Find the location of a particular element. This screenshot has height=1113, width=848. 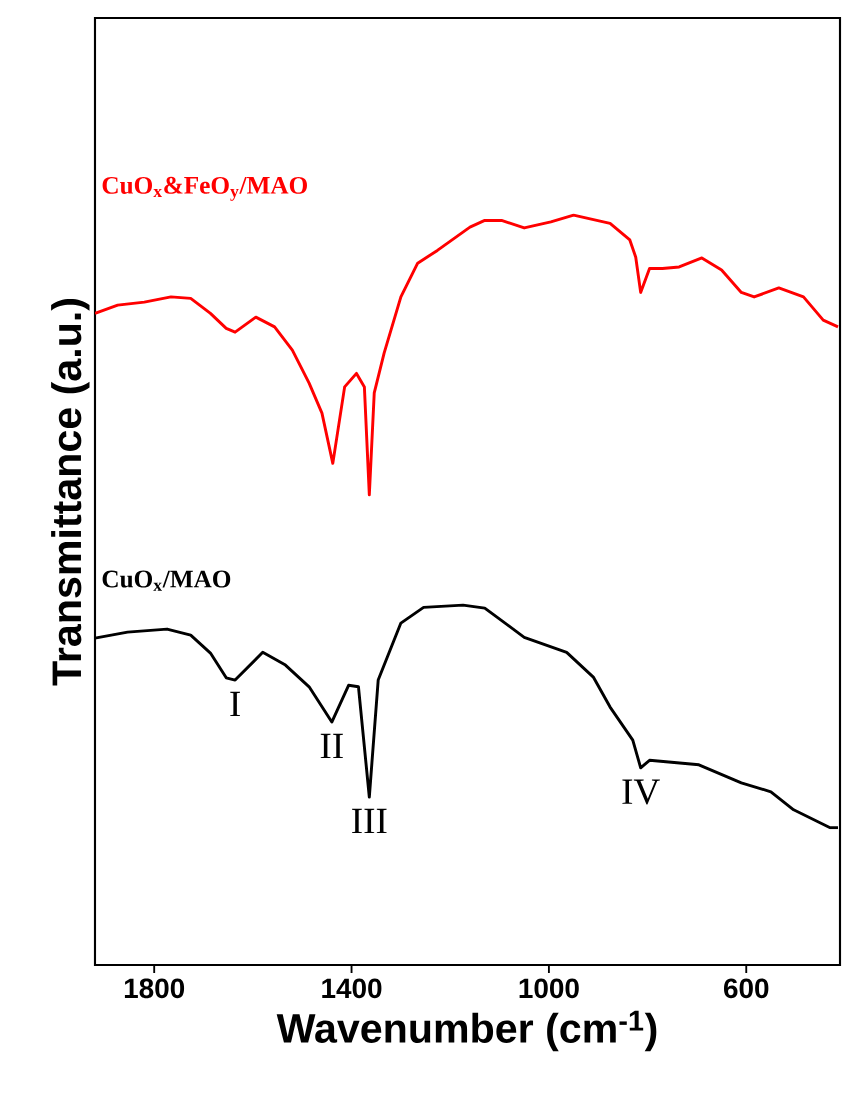

annotation: II is located at coordinates (331, 746).